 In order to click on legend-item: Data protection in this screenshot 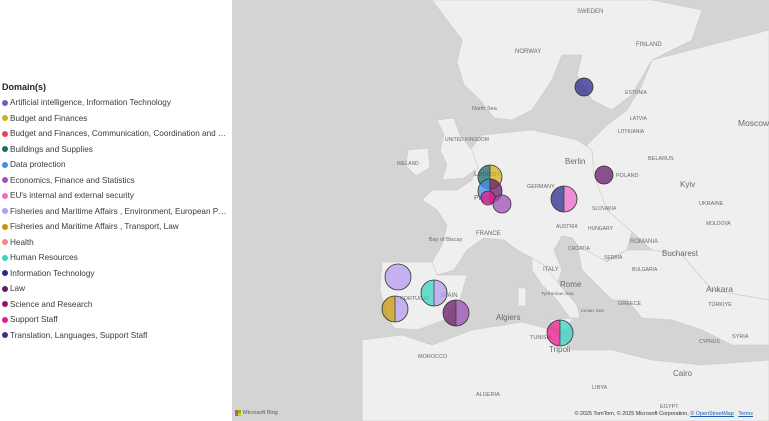, I will do `click(116, 165)`.